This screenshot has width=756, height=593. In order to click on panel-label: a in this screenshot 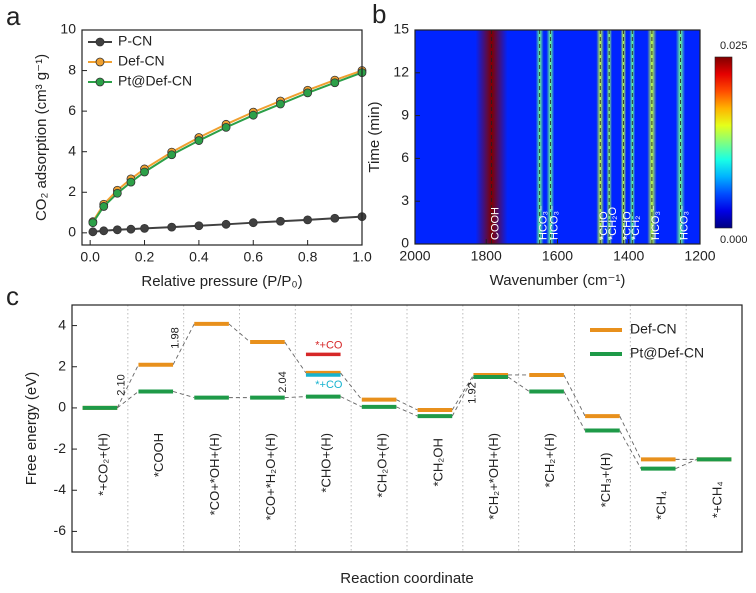, I will do `click(13, 16)`.